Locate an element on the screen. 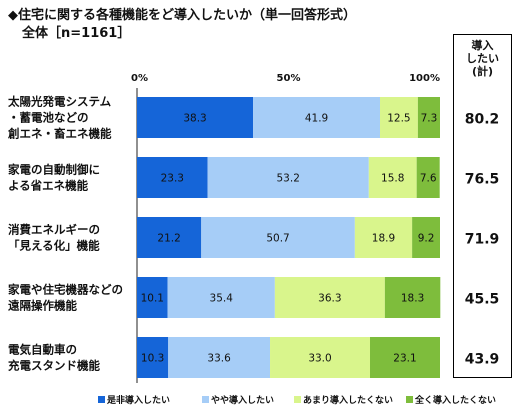 Image resolution: width=520 pixels, height=410 pixels. data-label-4-0: 10.3 is located at coordinates (152, 359).